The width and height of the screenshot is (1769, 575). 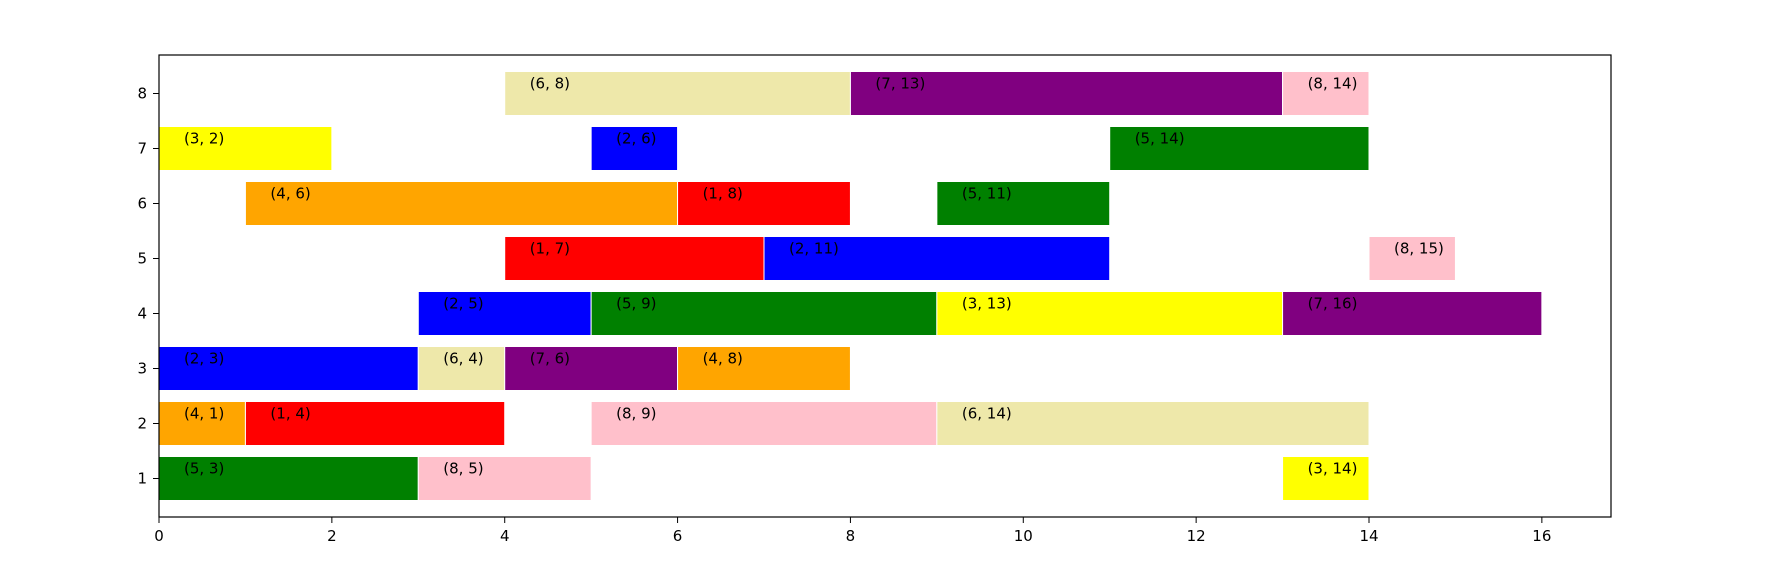 I want to click on x-tick-label: 8, so click(x=851, y=536).